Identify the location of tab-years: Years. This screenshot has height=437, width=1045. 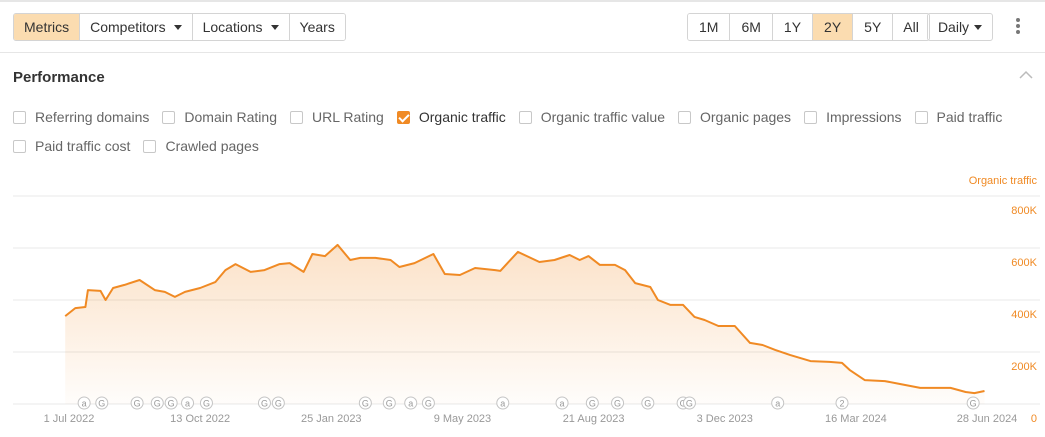
(317, 27).